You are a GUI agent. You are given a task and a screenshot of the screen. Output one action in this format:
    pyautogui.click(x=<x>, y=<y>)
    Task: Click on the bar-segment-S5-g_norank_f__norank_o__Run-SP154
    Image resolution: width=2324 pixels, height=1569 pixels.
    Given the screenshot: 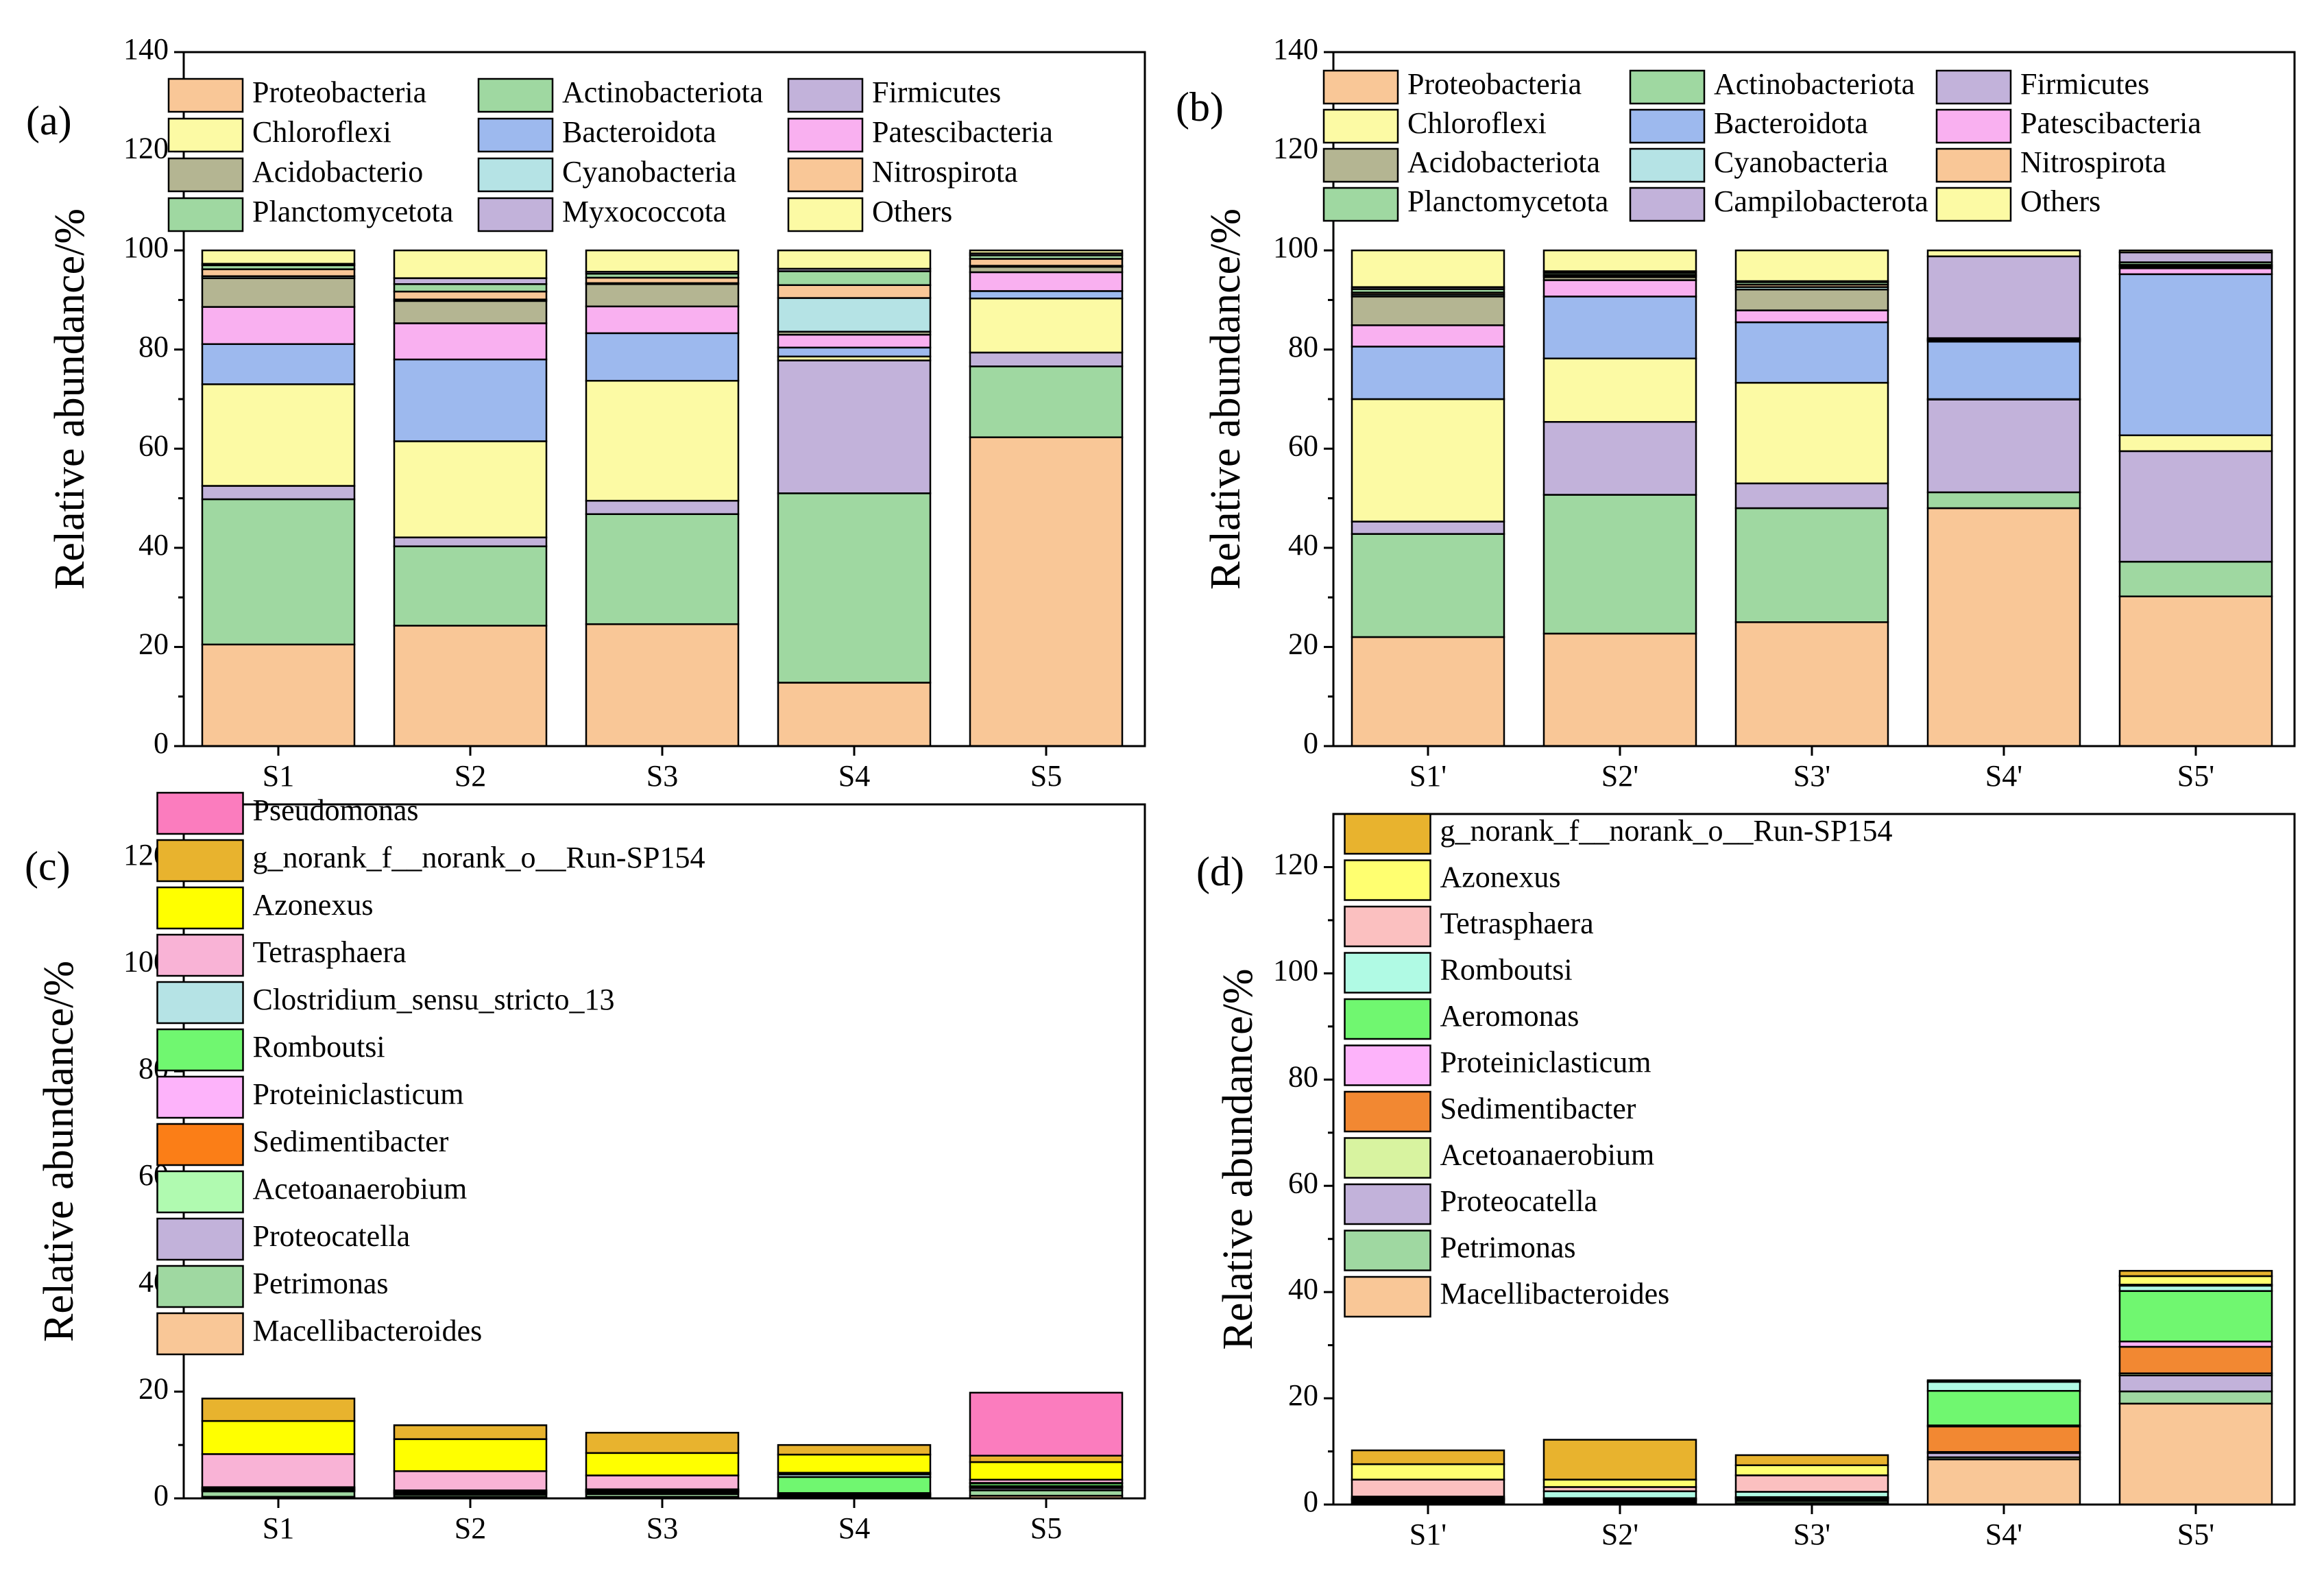 What is the action you would take?
    pyautogui.click(x=1046, y=1458)
    